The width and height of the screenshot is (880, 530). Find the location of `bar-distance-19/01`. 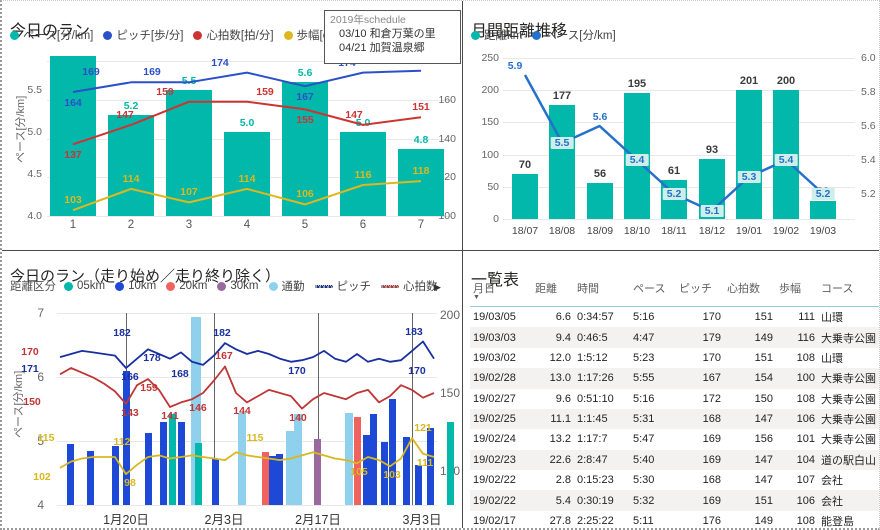

bar-distance-19/01 is located at coordinates (749, 154).